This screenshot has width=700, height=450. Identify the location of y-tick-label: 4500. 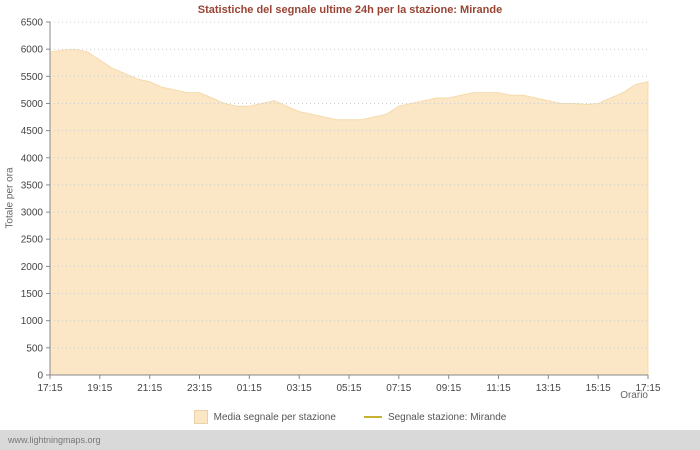
(32, 131).